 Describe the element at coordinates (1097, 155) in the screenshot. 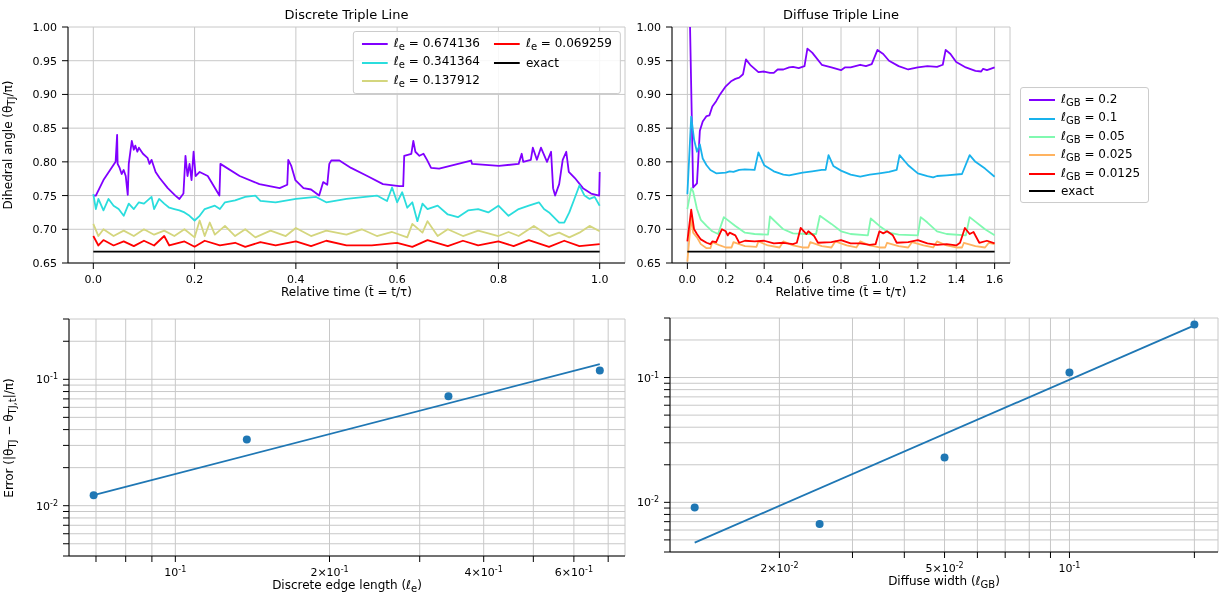

I see `legend-label: ℓ$_{GB}$ = 0.025` at that location.